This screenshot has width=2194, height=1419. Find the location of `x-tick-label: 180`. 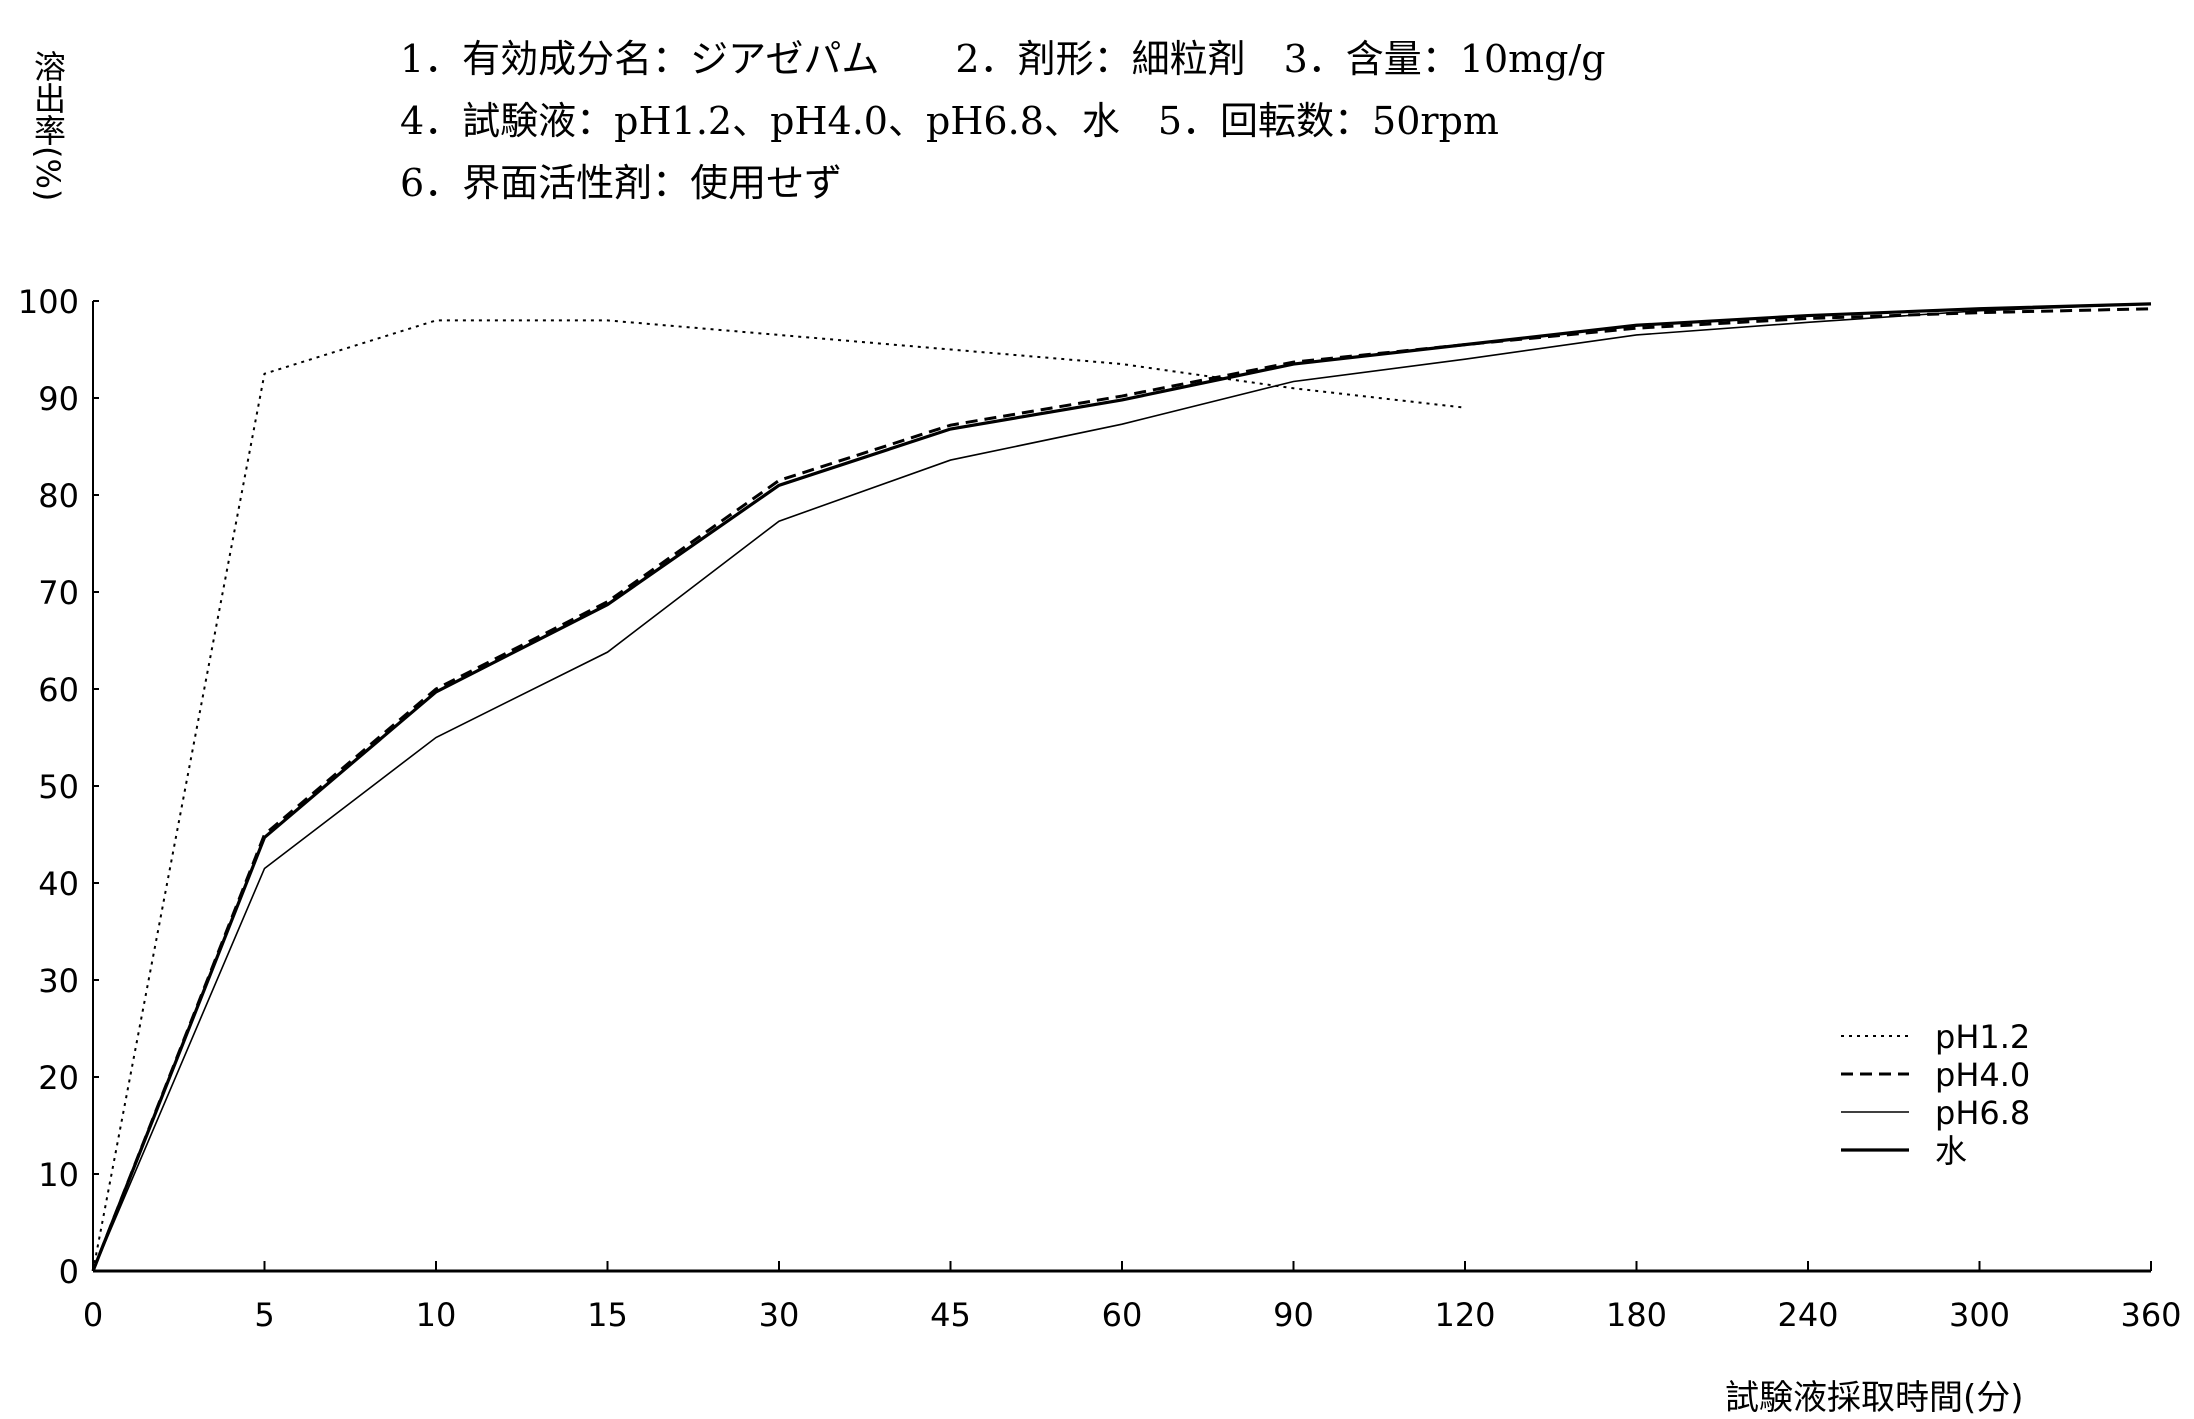

x-tick-label: 180 is located at coordinates (1636, 1315).